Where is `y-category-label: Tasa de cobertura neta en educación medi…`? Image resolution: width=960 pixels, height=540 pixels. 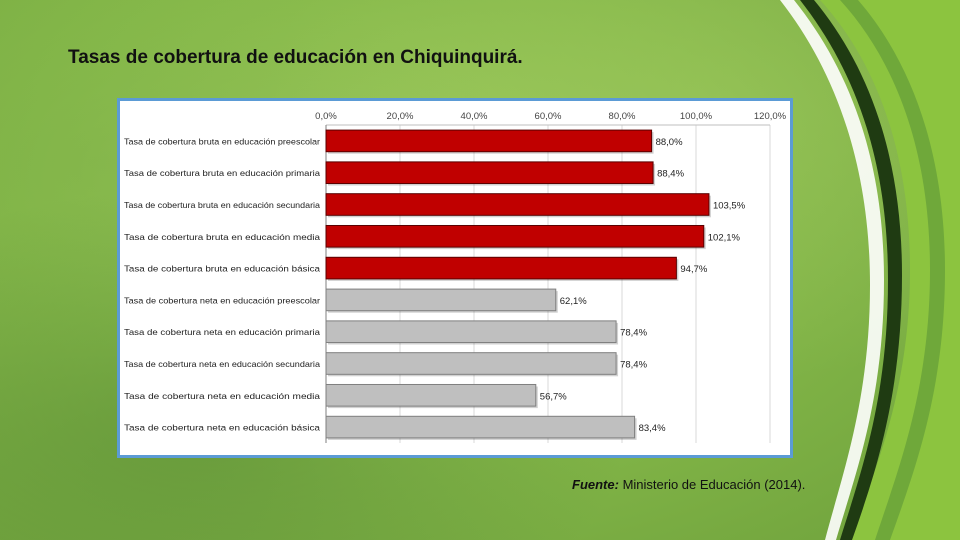 y-category-label: Tasa de cobertura neta en educación medi… is located at coordinates (222, 396).